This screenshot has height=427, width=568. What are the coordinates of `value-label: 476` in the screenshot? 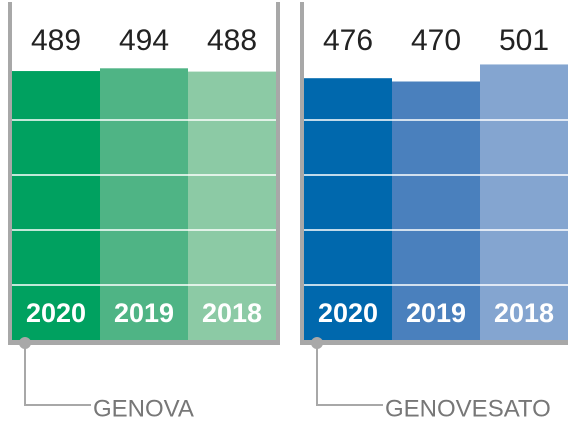 It's located at (348, 40).